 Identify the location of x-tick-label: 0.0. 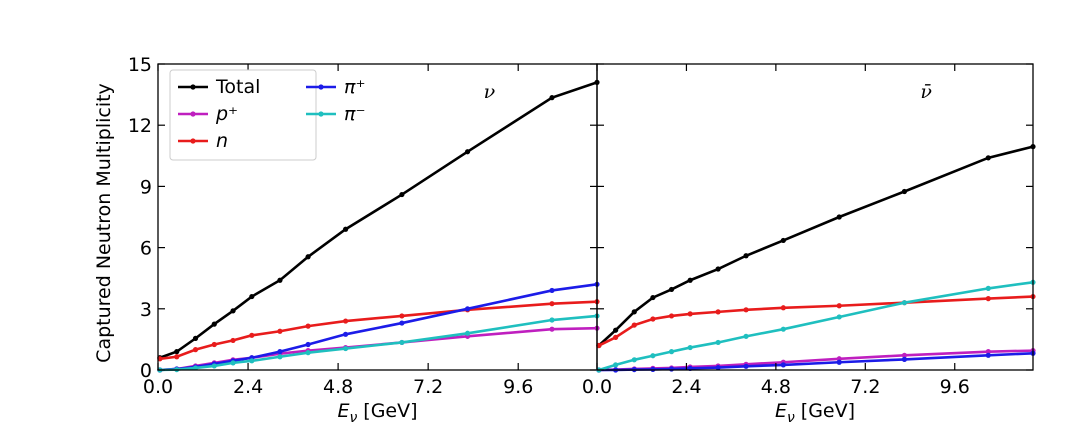
(158, 387).